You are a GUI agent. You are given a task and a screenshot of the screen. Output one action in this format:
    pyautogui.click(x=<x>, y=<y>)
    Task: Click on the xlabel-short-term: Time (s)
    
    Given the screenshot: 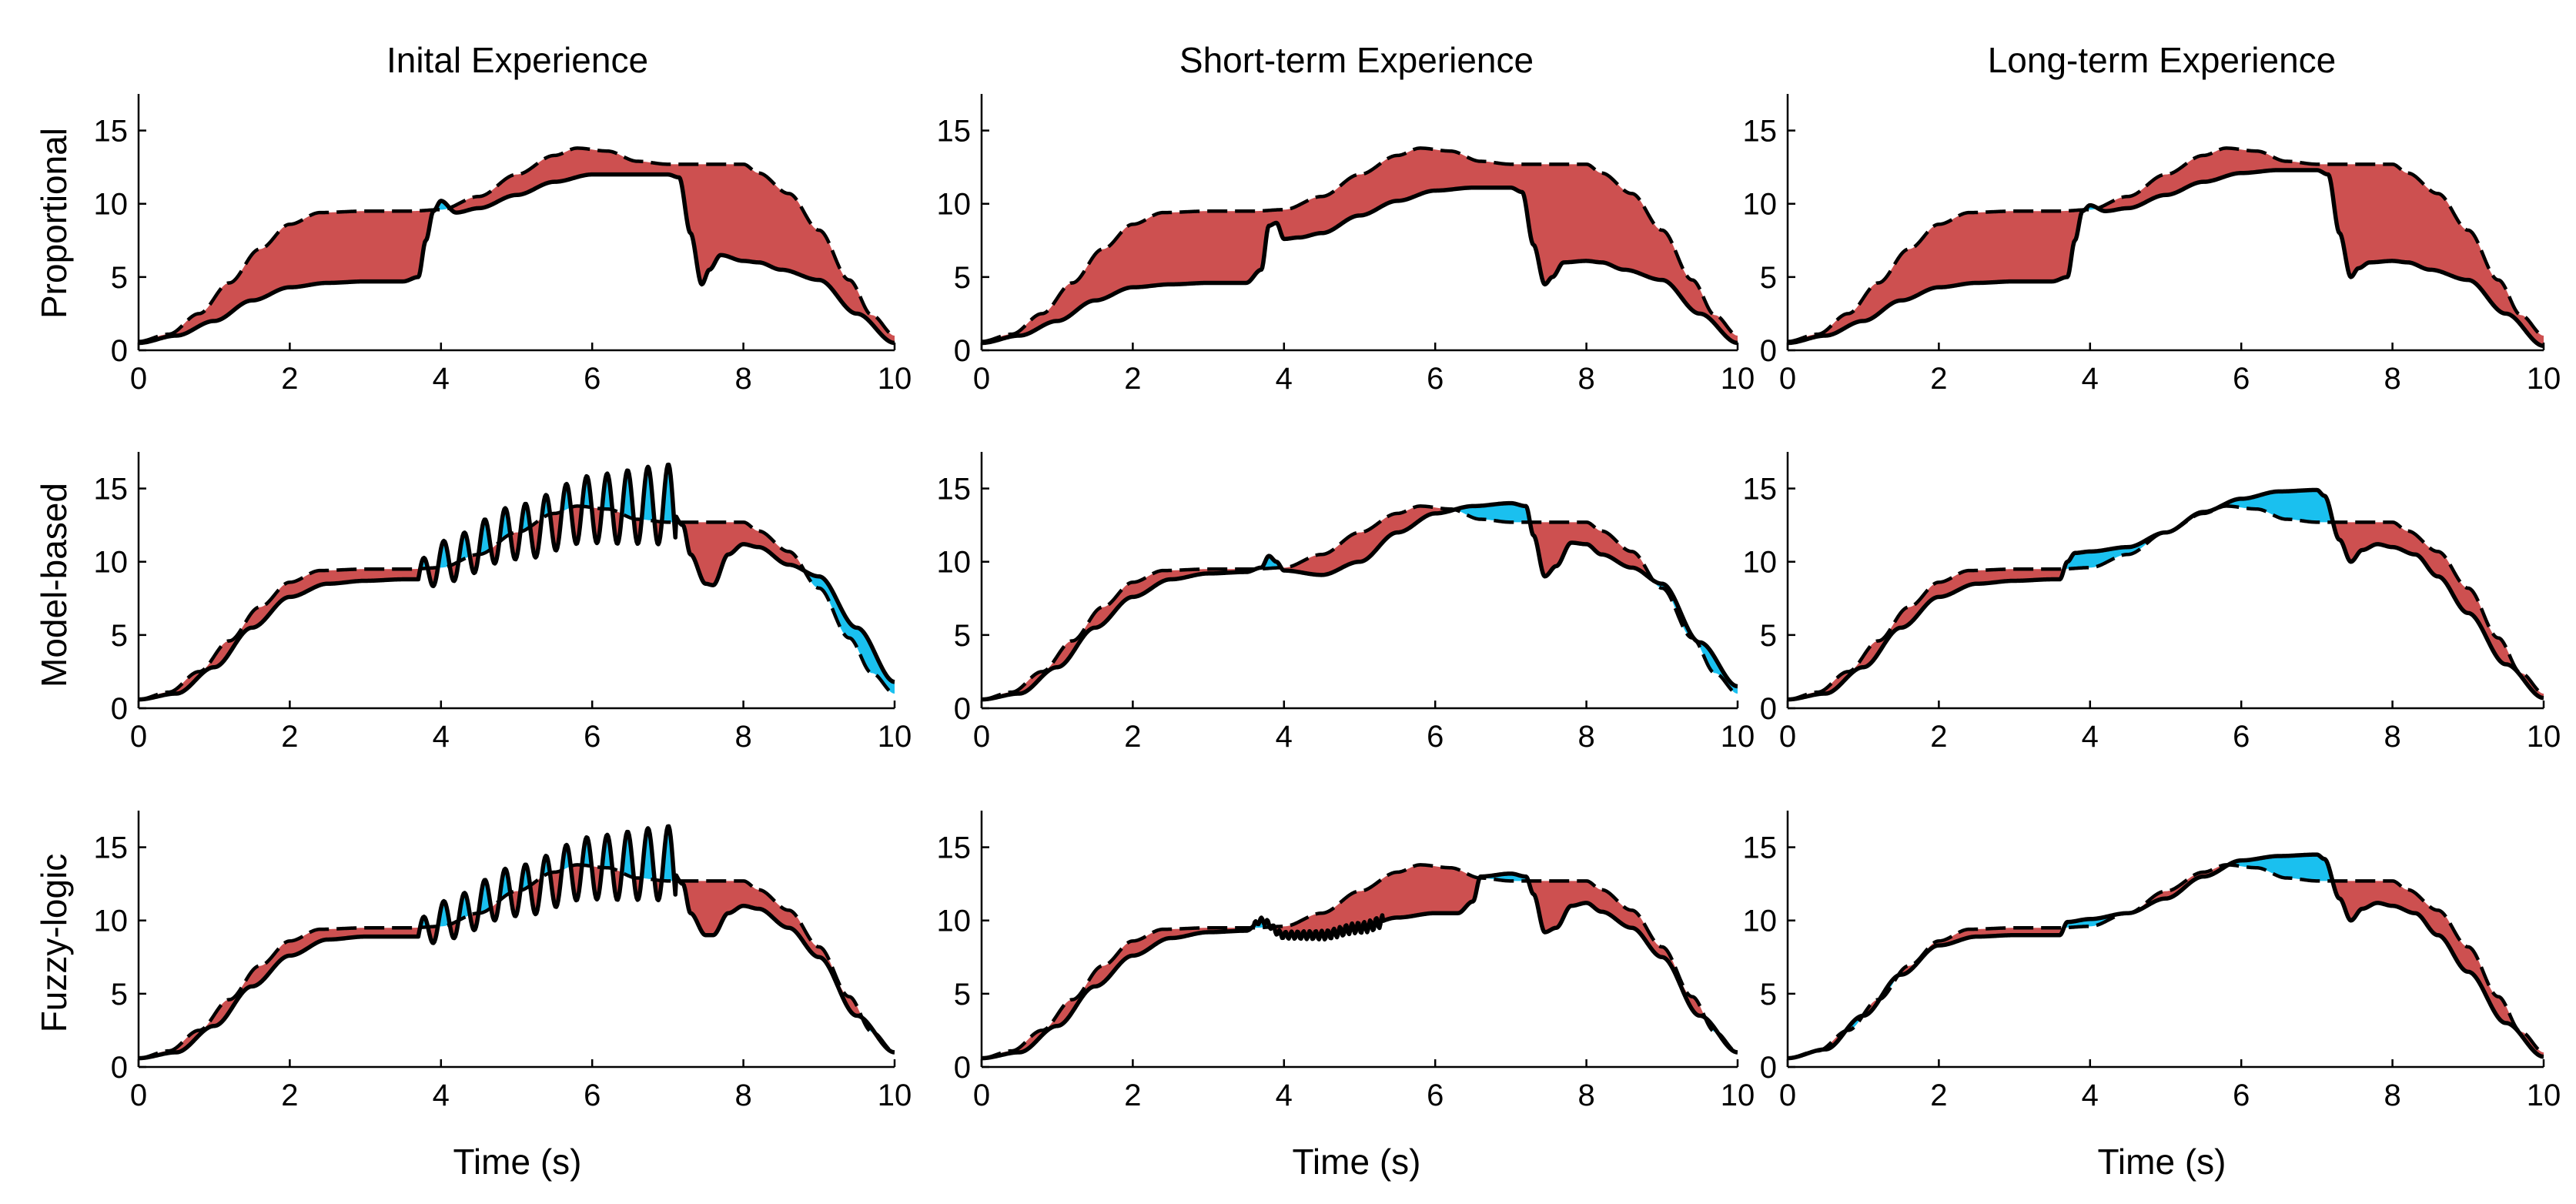 What is the action you would take?
    pyautogui.click(x=1357, y=1162)
    